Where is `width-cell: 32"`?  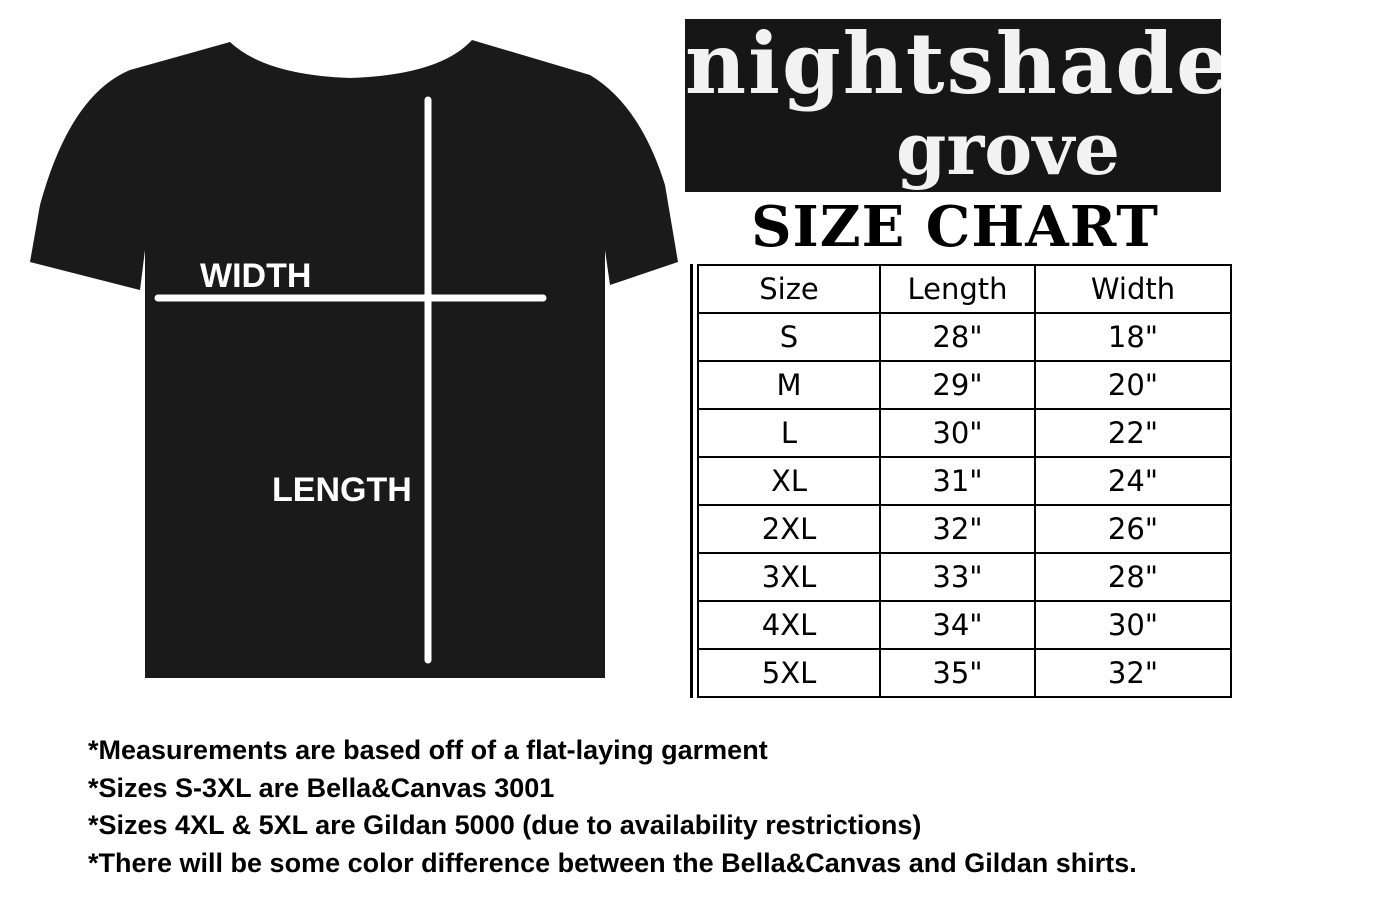
width-cell: 32" is located at coordinates (1133, 673).